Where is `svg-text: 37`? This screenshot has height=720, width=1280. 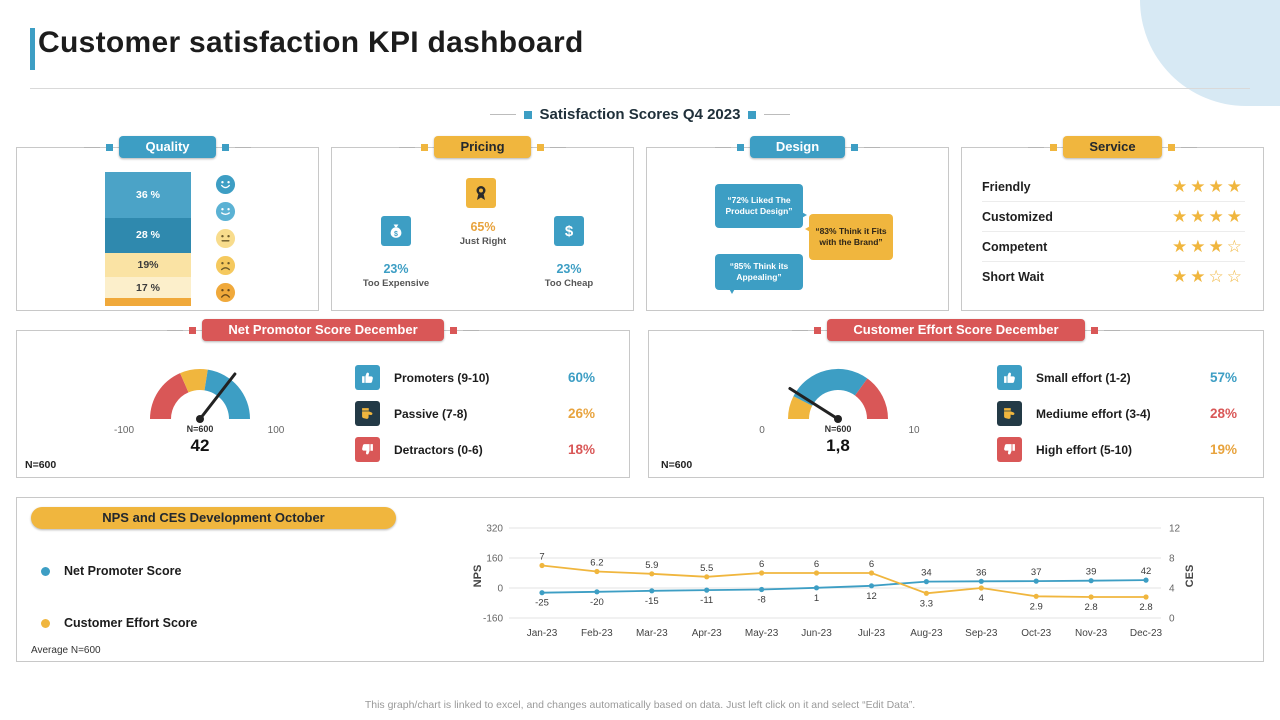 svg-text: 37 is located at coordinates (1036, 572).